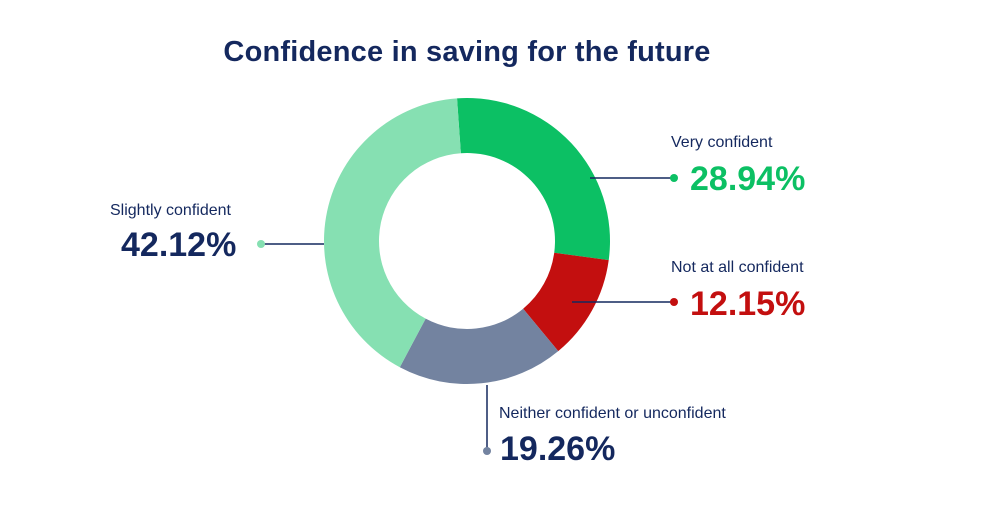 Image resolution: width=1000 pixels, height=530 pixels. Describe the element at coordinates (487, 451) in the screenshot. I see `leader-dot-neither-confident-or-unconfident` at that location.